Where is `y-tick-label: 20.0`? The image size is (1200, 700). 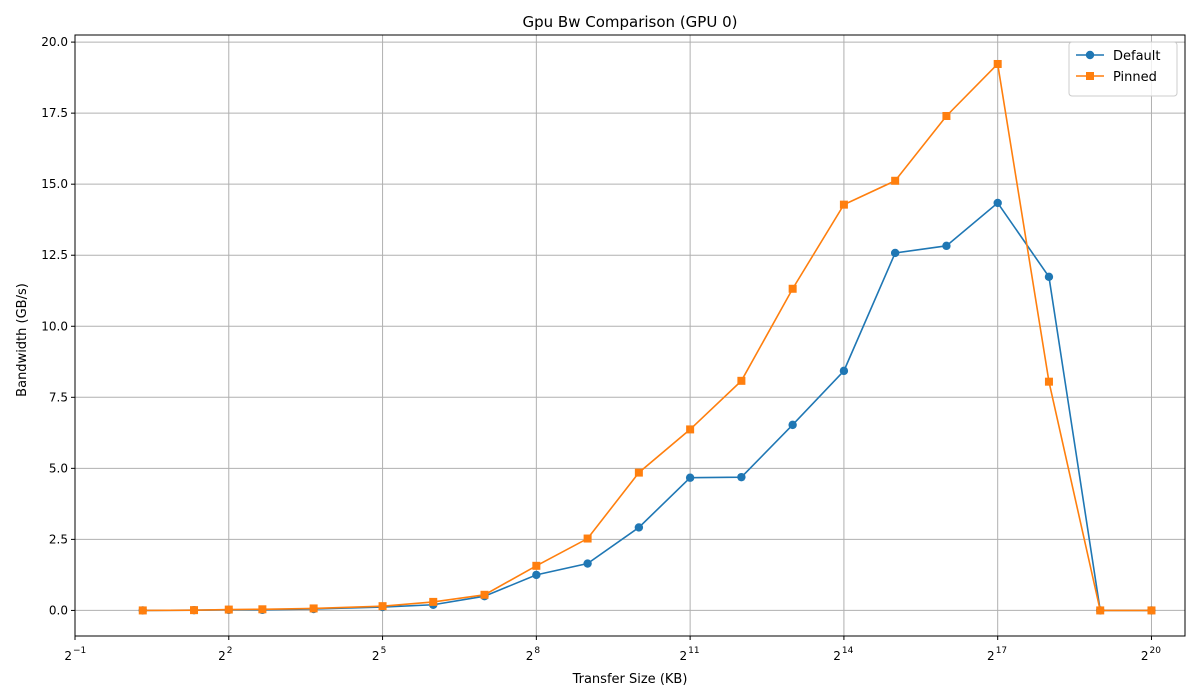 y-tick-label: 20.0 is located at coordinates (54, 42).